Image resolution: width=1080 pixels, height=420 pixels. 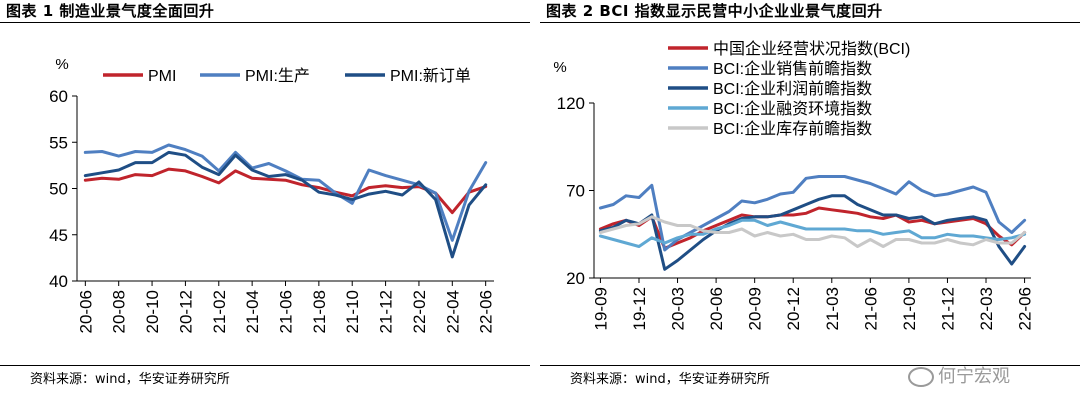 I want to click on fig1-y-tick-label: 55, so click(x=58, y=142).